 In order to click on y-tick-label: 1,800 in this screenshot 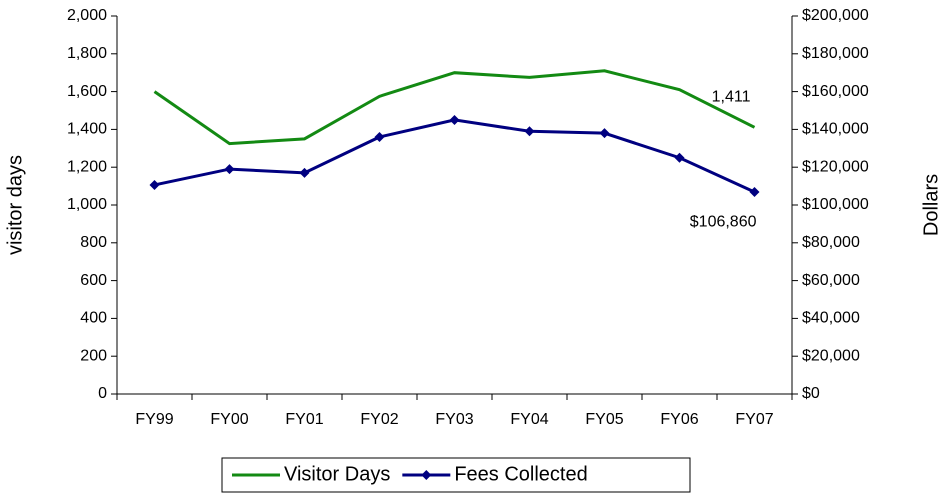, I will do `click(87, 53)`.